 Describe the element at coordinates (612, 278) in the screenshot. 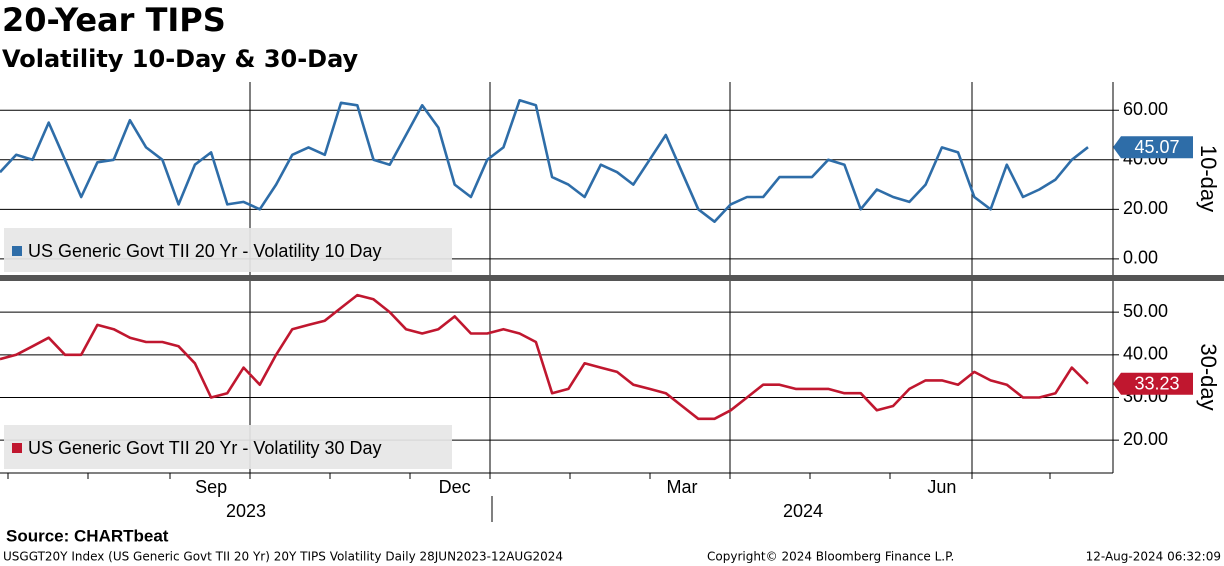

I see `panel-separator` at that location.